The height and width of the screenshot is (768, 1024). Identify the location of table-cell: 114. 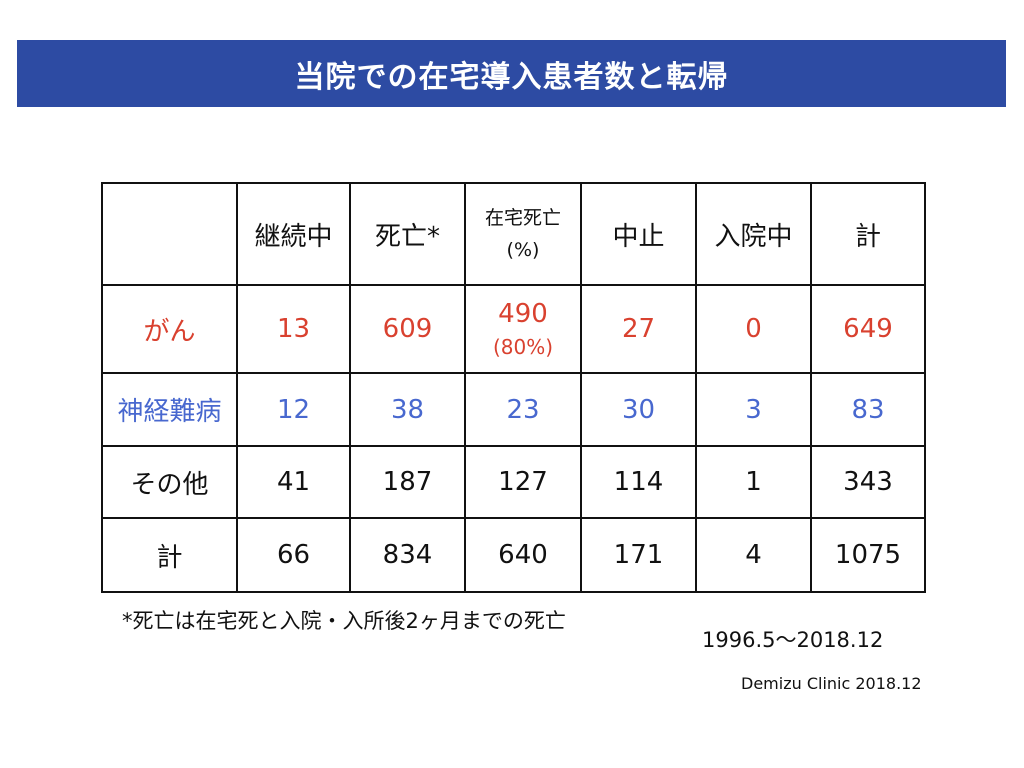
(638, 482).